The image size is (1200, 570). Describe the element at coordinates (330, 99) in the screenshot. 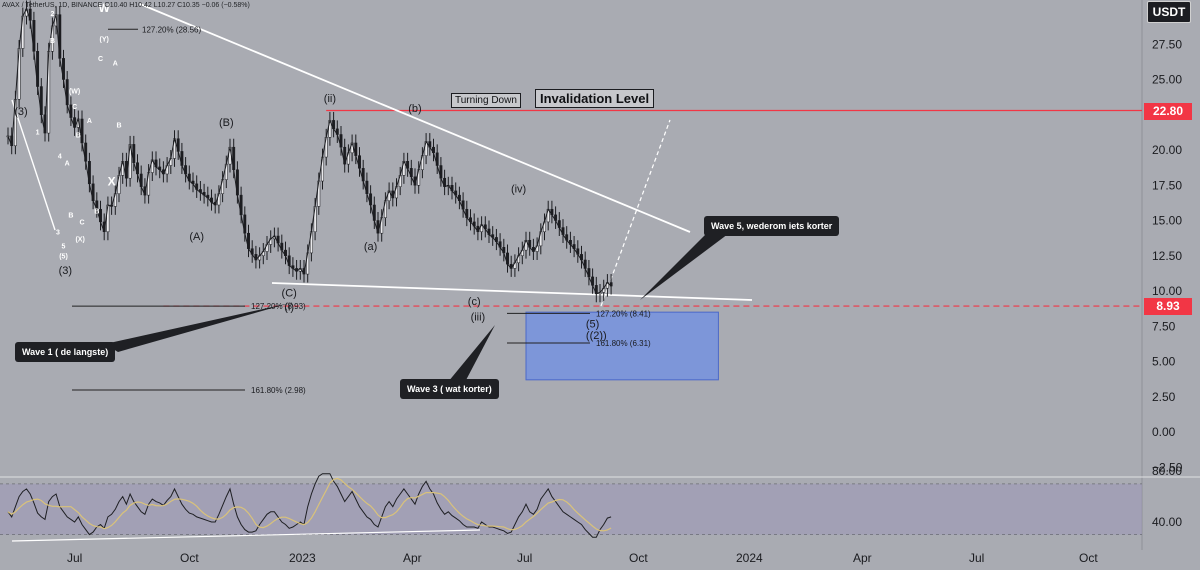

I see `wave-label: (ii)` at that location.